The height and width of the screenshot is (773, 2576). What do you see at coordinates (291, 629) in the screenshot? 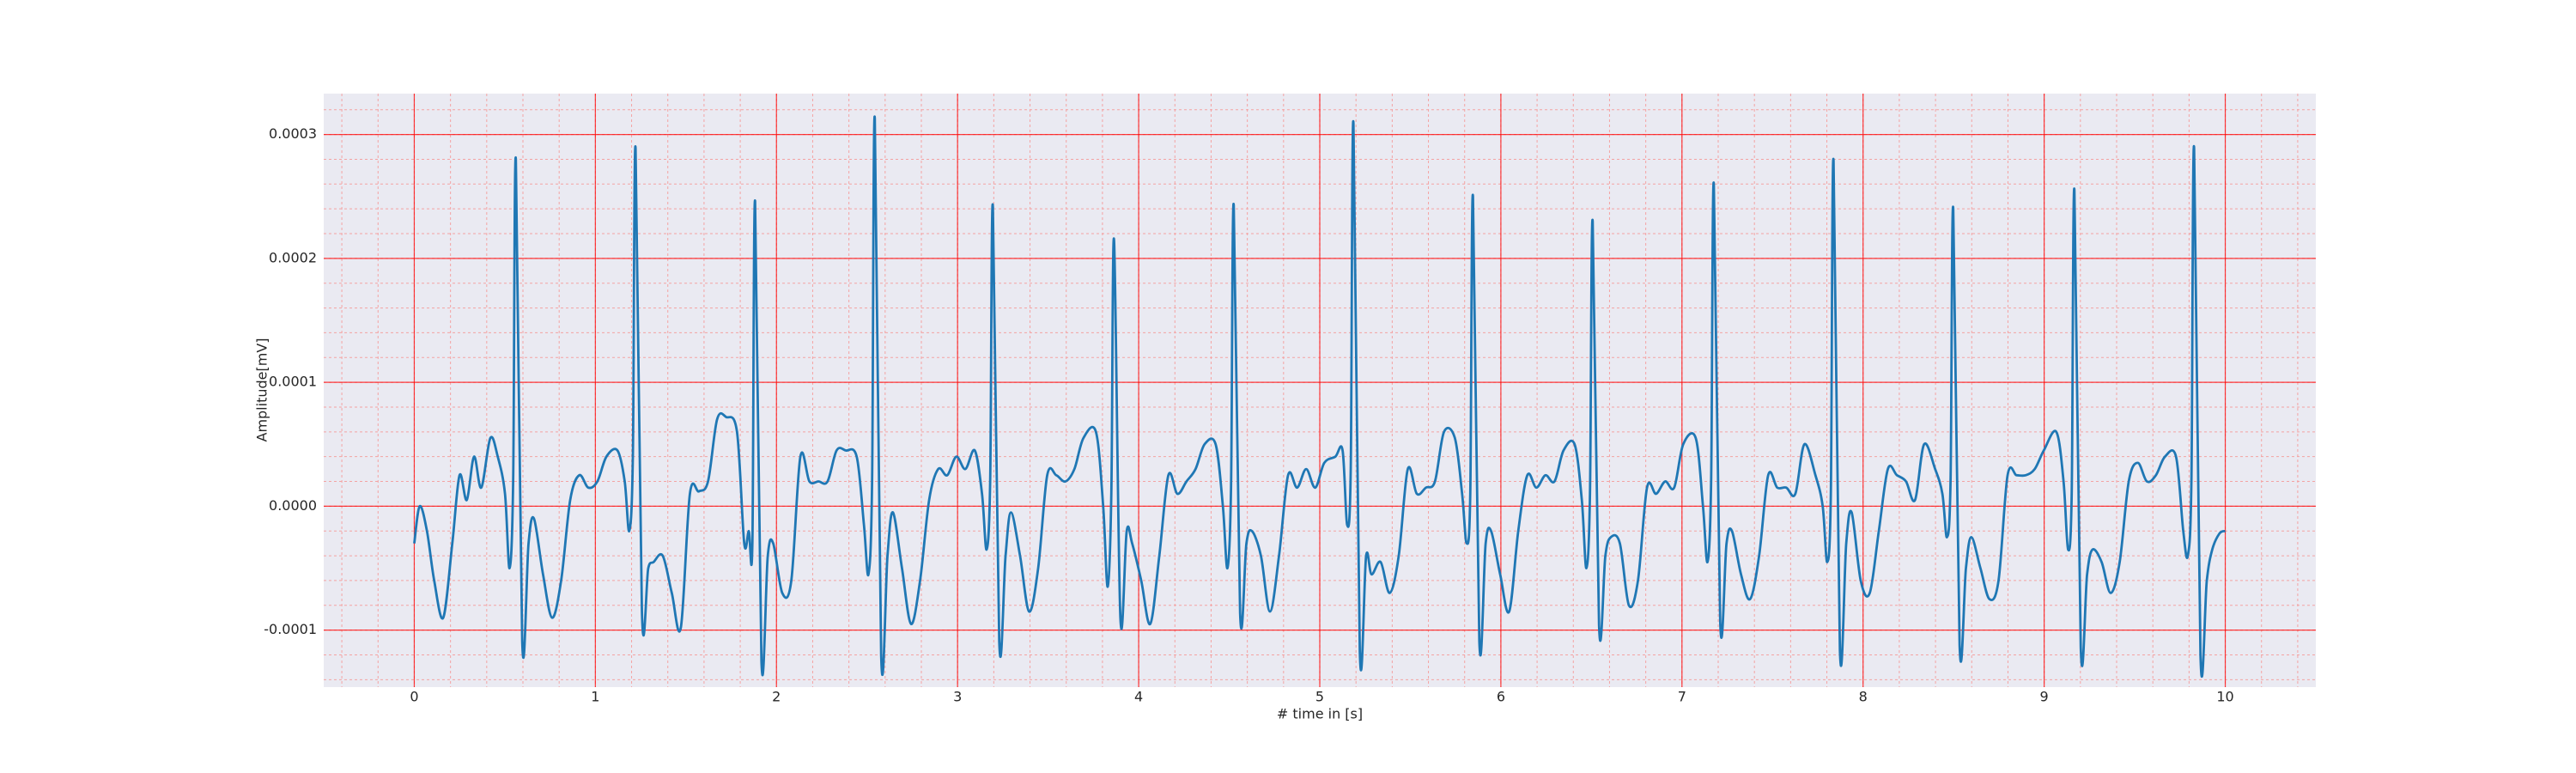
I see `y-tick-label: -0.0001` at bounding box center [291, 629].